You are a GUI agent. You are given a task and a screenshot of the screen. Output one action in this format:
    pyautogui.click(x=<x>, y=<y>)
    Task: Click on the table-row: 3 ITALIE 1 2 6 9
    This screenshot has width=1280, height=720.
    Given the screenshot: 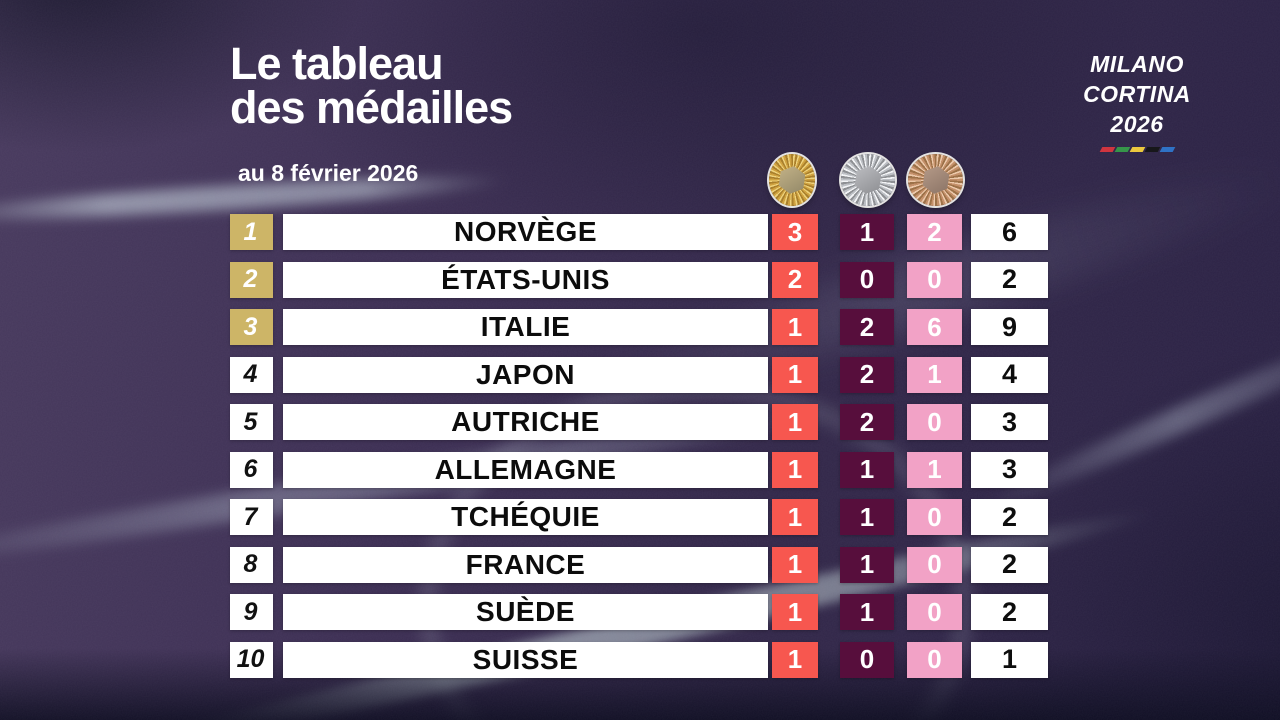 What is the action you would take?
    pyautogui.click(x=639, y=327)
    